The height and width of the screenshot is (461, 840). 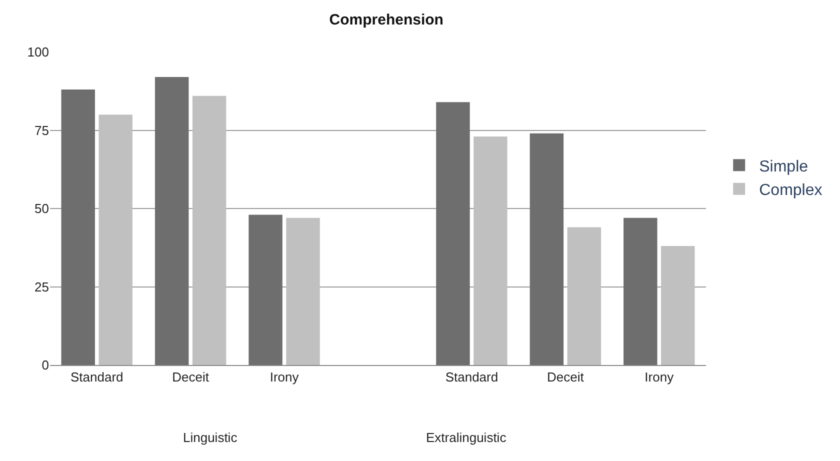 I want to click on y-tick-label: 75, so click(x=41, y=130).